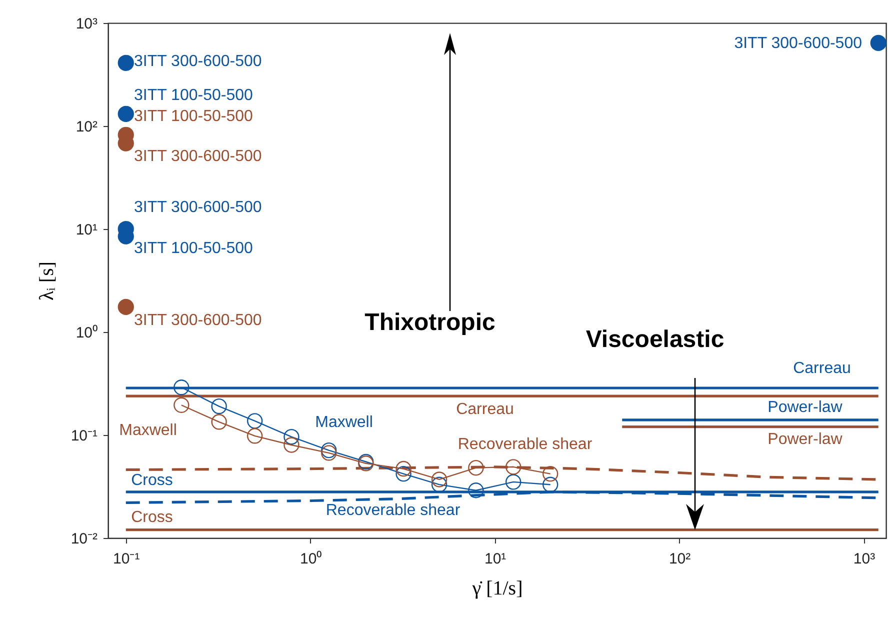 This screenshot has height=630, width=889. I want to click on y-tick-label: 10², so click(87, 127).